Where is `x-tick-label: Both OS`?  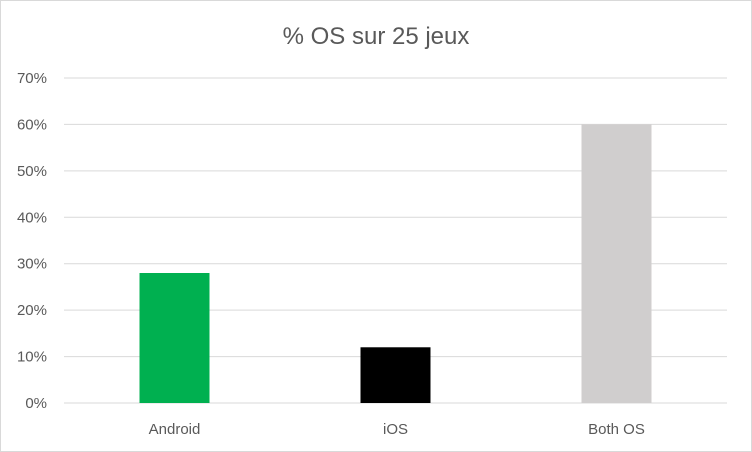
x-tick-label: Both OS is located at coordinates (616, 429).